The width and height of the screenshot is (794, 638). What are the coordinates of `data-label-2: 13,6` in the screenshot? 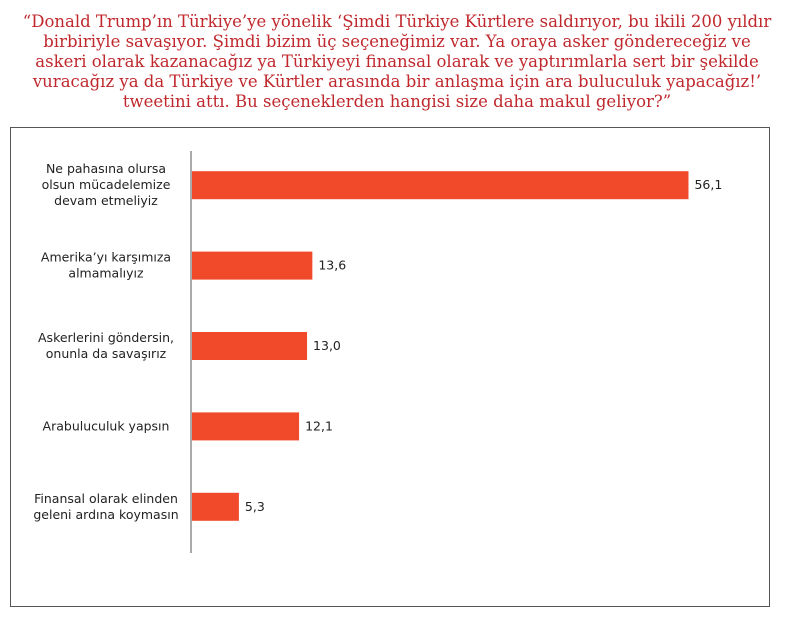 It's located at (332, 265).